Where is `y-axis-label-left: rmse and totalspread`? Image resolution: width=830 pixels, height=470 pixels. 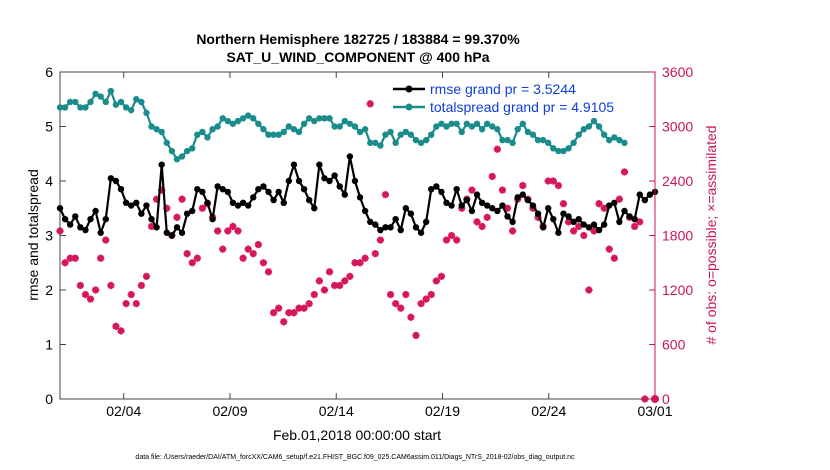 y-axis-label-left: rmse and totalspread is located at coordinates (33, 235).